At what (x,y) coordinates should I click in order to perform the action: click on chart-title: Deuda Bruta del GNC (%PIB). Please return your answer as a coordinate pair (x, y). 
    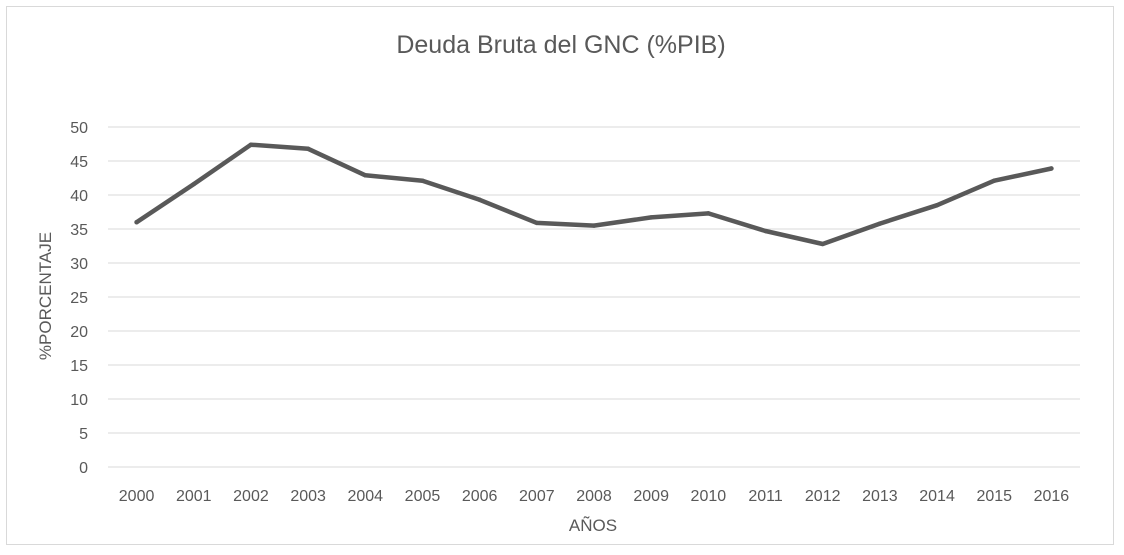
    Looking at the image, I should click on (560, 45).